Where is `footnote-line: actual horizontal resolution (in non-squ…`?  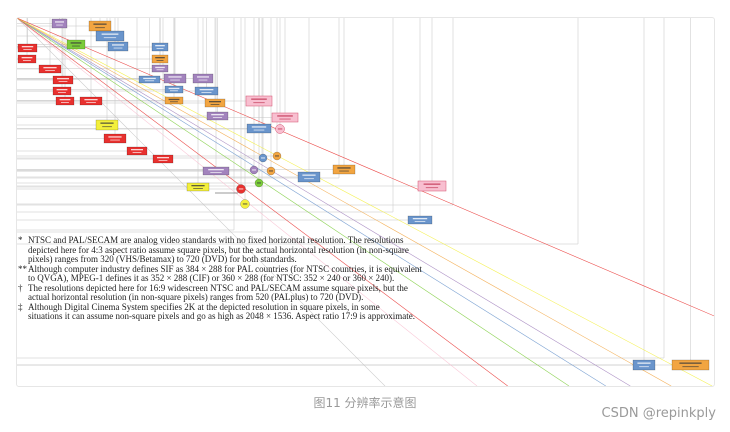 footnote-line: actual horizontal resolution (in non-squ… is located at coordinates (196, 297).